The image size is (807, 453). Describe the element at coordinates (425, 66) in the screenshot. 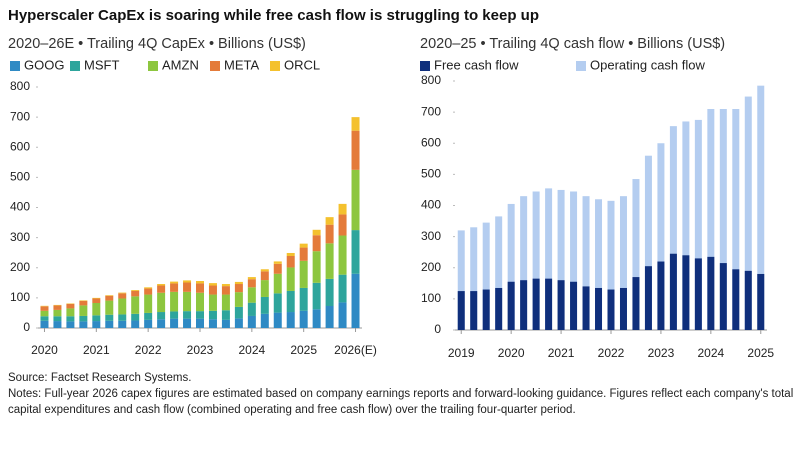

I see `legend-swatch` at that location.